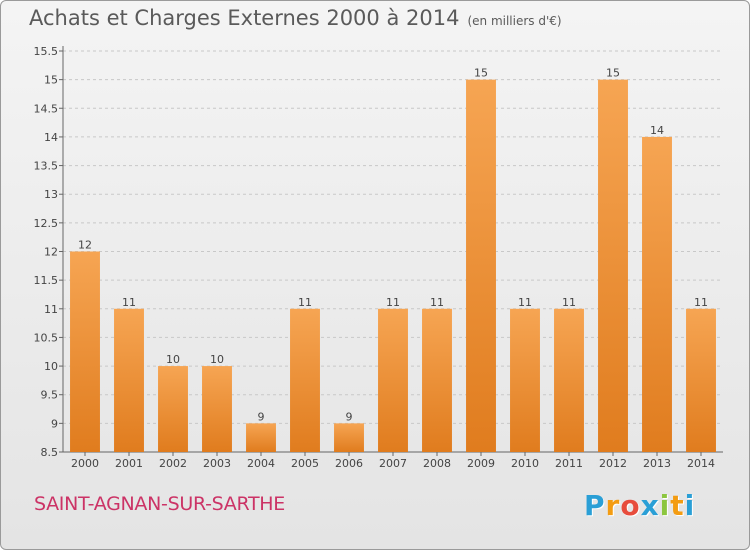  Describe the element at coordinates (525, 380) in the screenshot. I see `bar-2010` at that location.